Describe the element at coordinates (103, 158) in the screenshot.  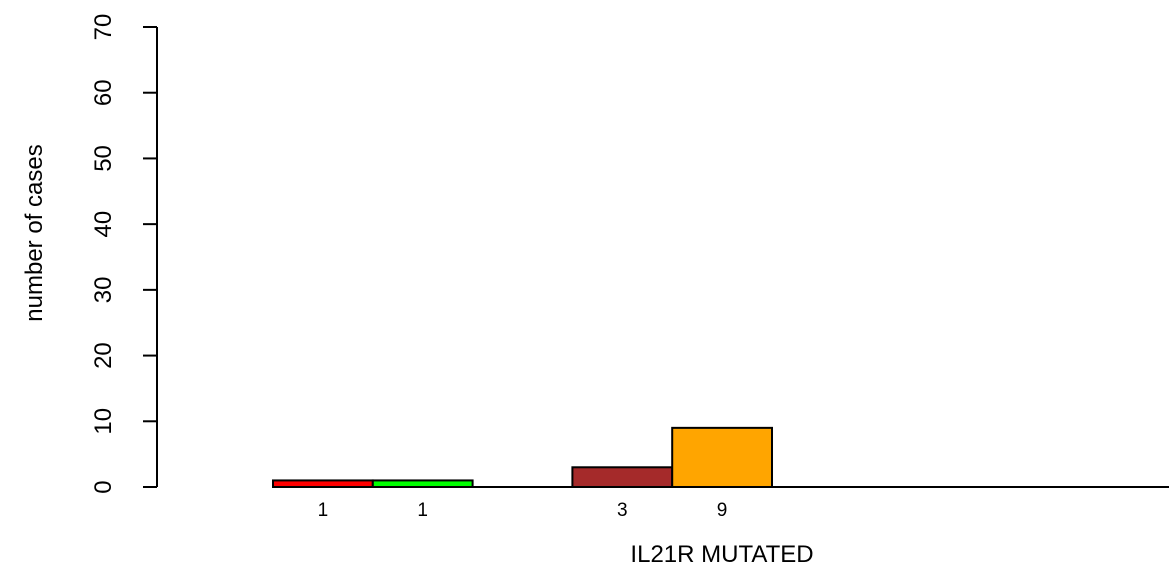
I see `y-tick-label: 50` at that location.